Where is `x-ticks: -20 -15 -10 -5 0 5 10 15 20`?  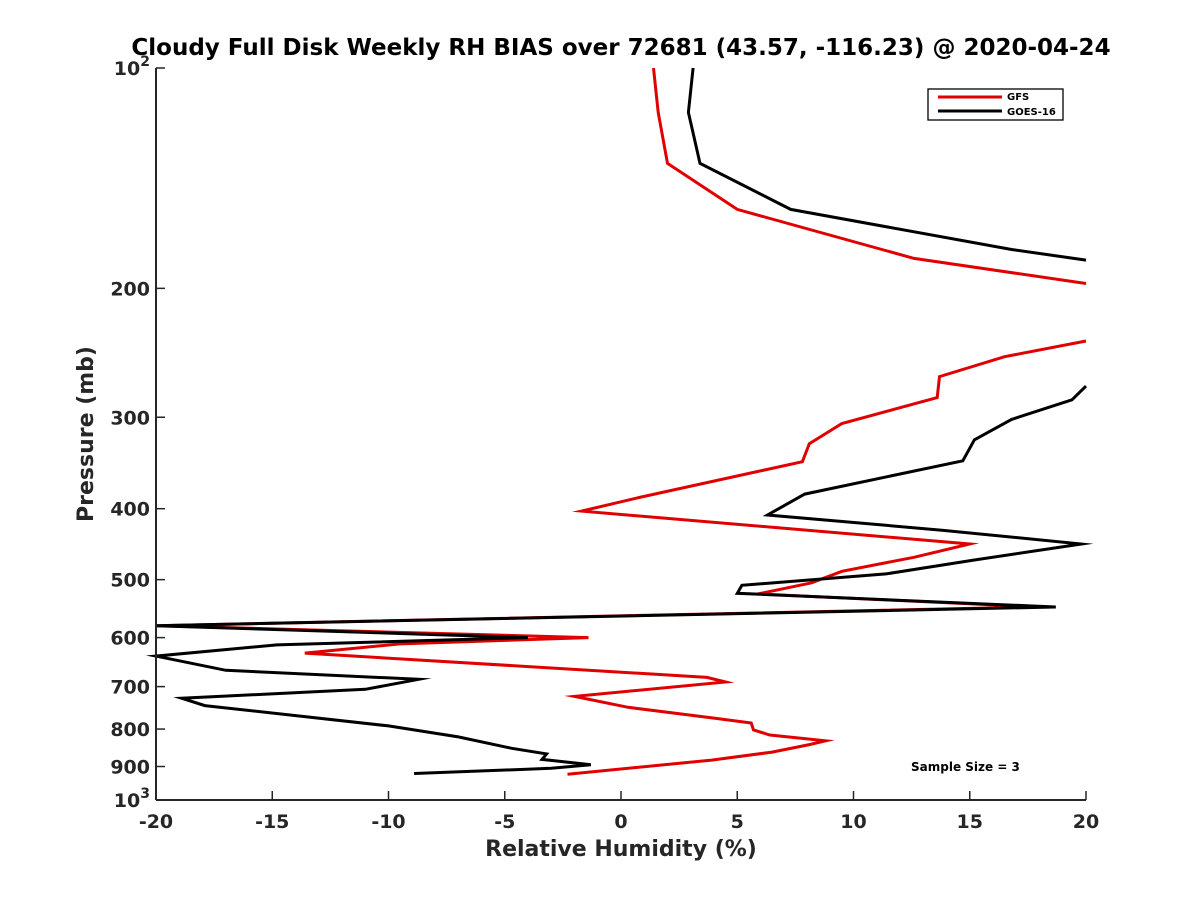
x-ticks: -20 -15 -10 -5 0 5 10 15 20 is located at coordinates (619, 812).